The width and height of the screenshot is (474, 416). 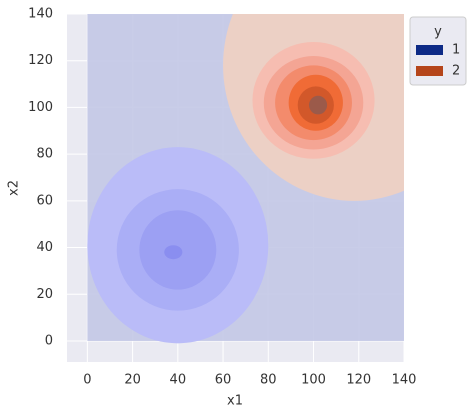 What do you see at coordinates (44, 154) in the screenshot?
I see `y-tick-label: 80` at bounding box center [44, 154].